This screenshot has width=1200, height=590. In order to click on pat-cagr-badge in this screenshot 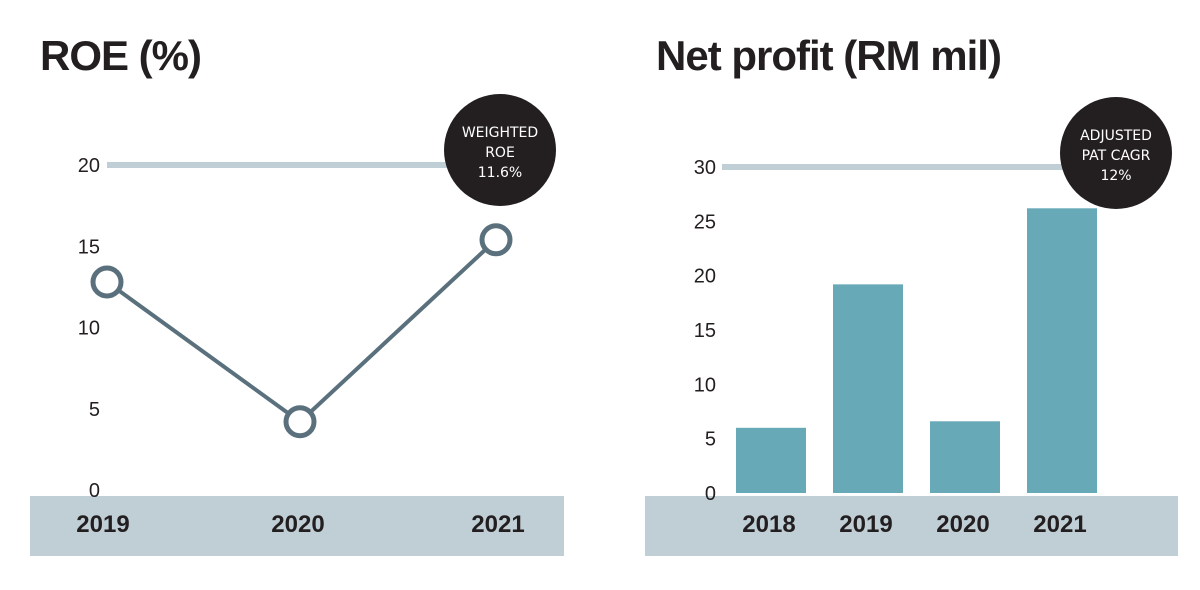, I will do `click(1116, 153)`.